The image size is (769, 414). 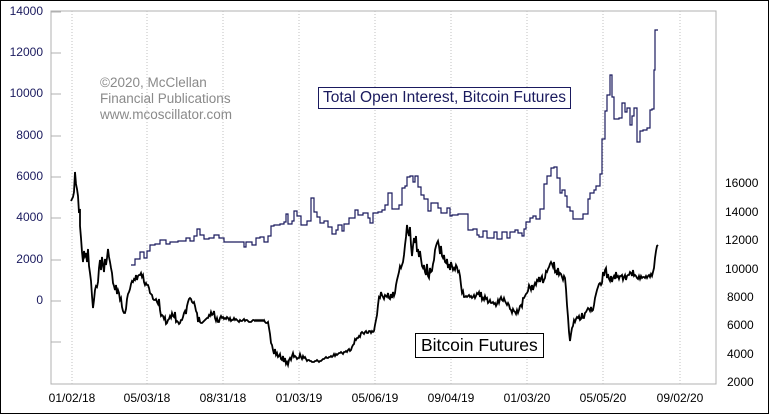 What do you see at coordinates (527, 398) in the screenshot?
I see `x-label-6: 01/03/20` at bounding box center [527, 398].